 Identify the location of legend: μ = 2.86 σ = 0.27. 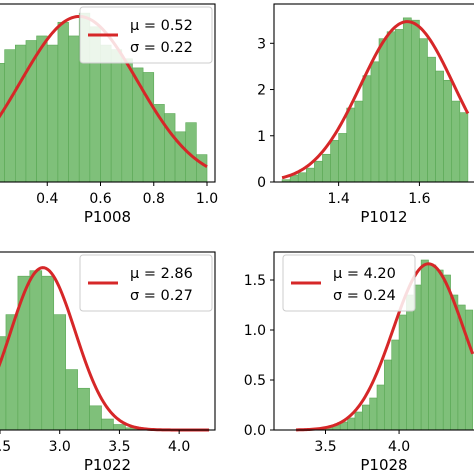
(146, 283).